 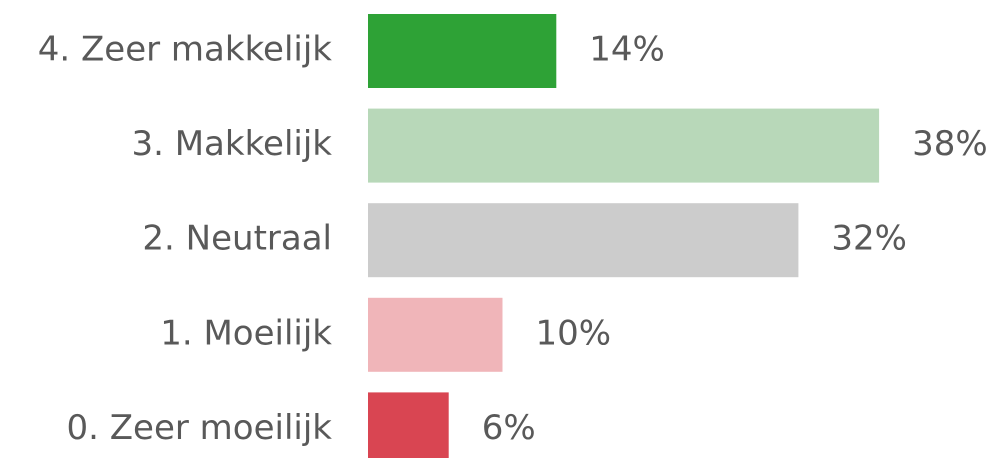 I want to click on category-label: 4. Zeer makkelijk, so click(x=185, y=50).